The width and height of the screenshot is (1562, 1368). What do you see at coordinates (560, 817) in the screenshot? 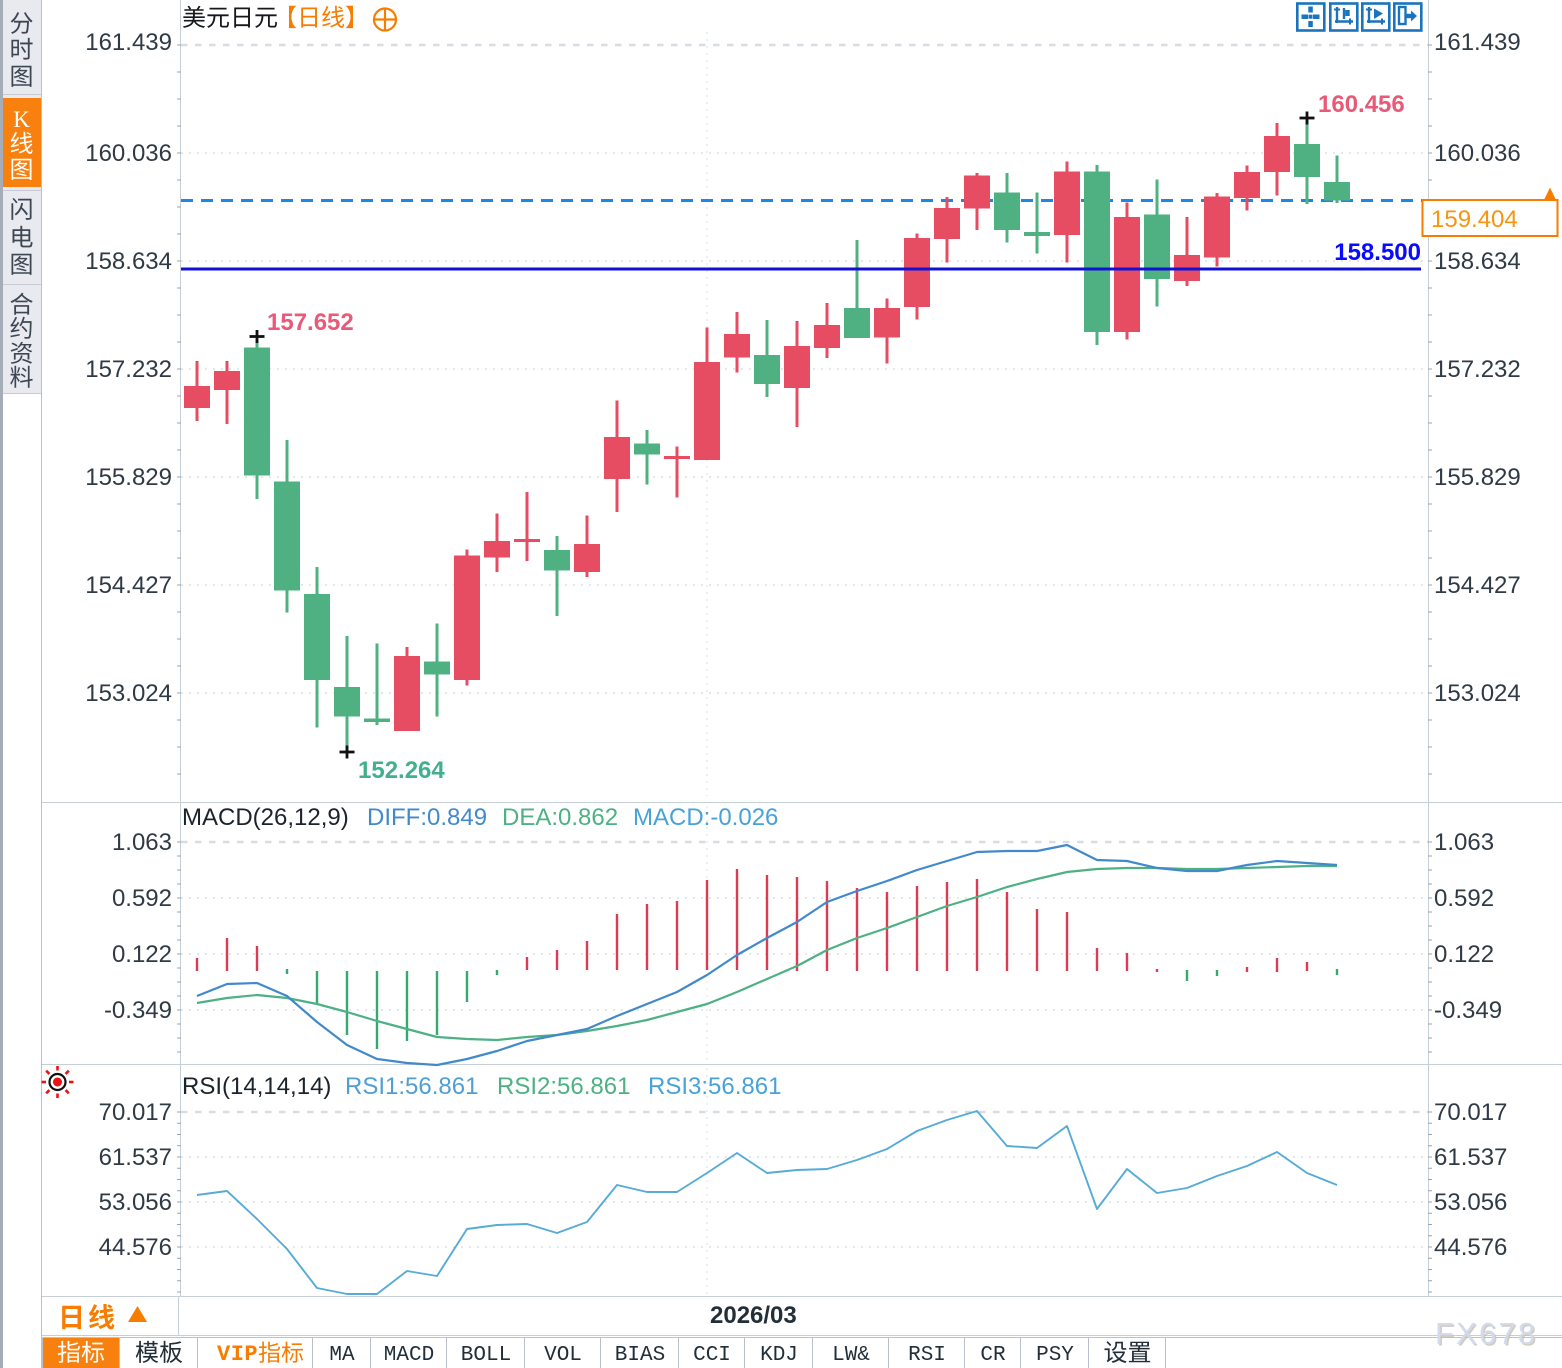
I see `svg-text: DEA:0.862` at bounding box center [560, 817].